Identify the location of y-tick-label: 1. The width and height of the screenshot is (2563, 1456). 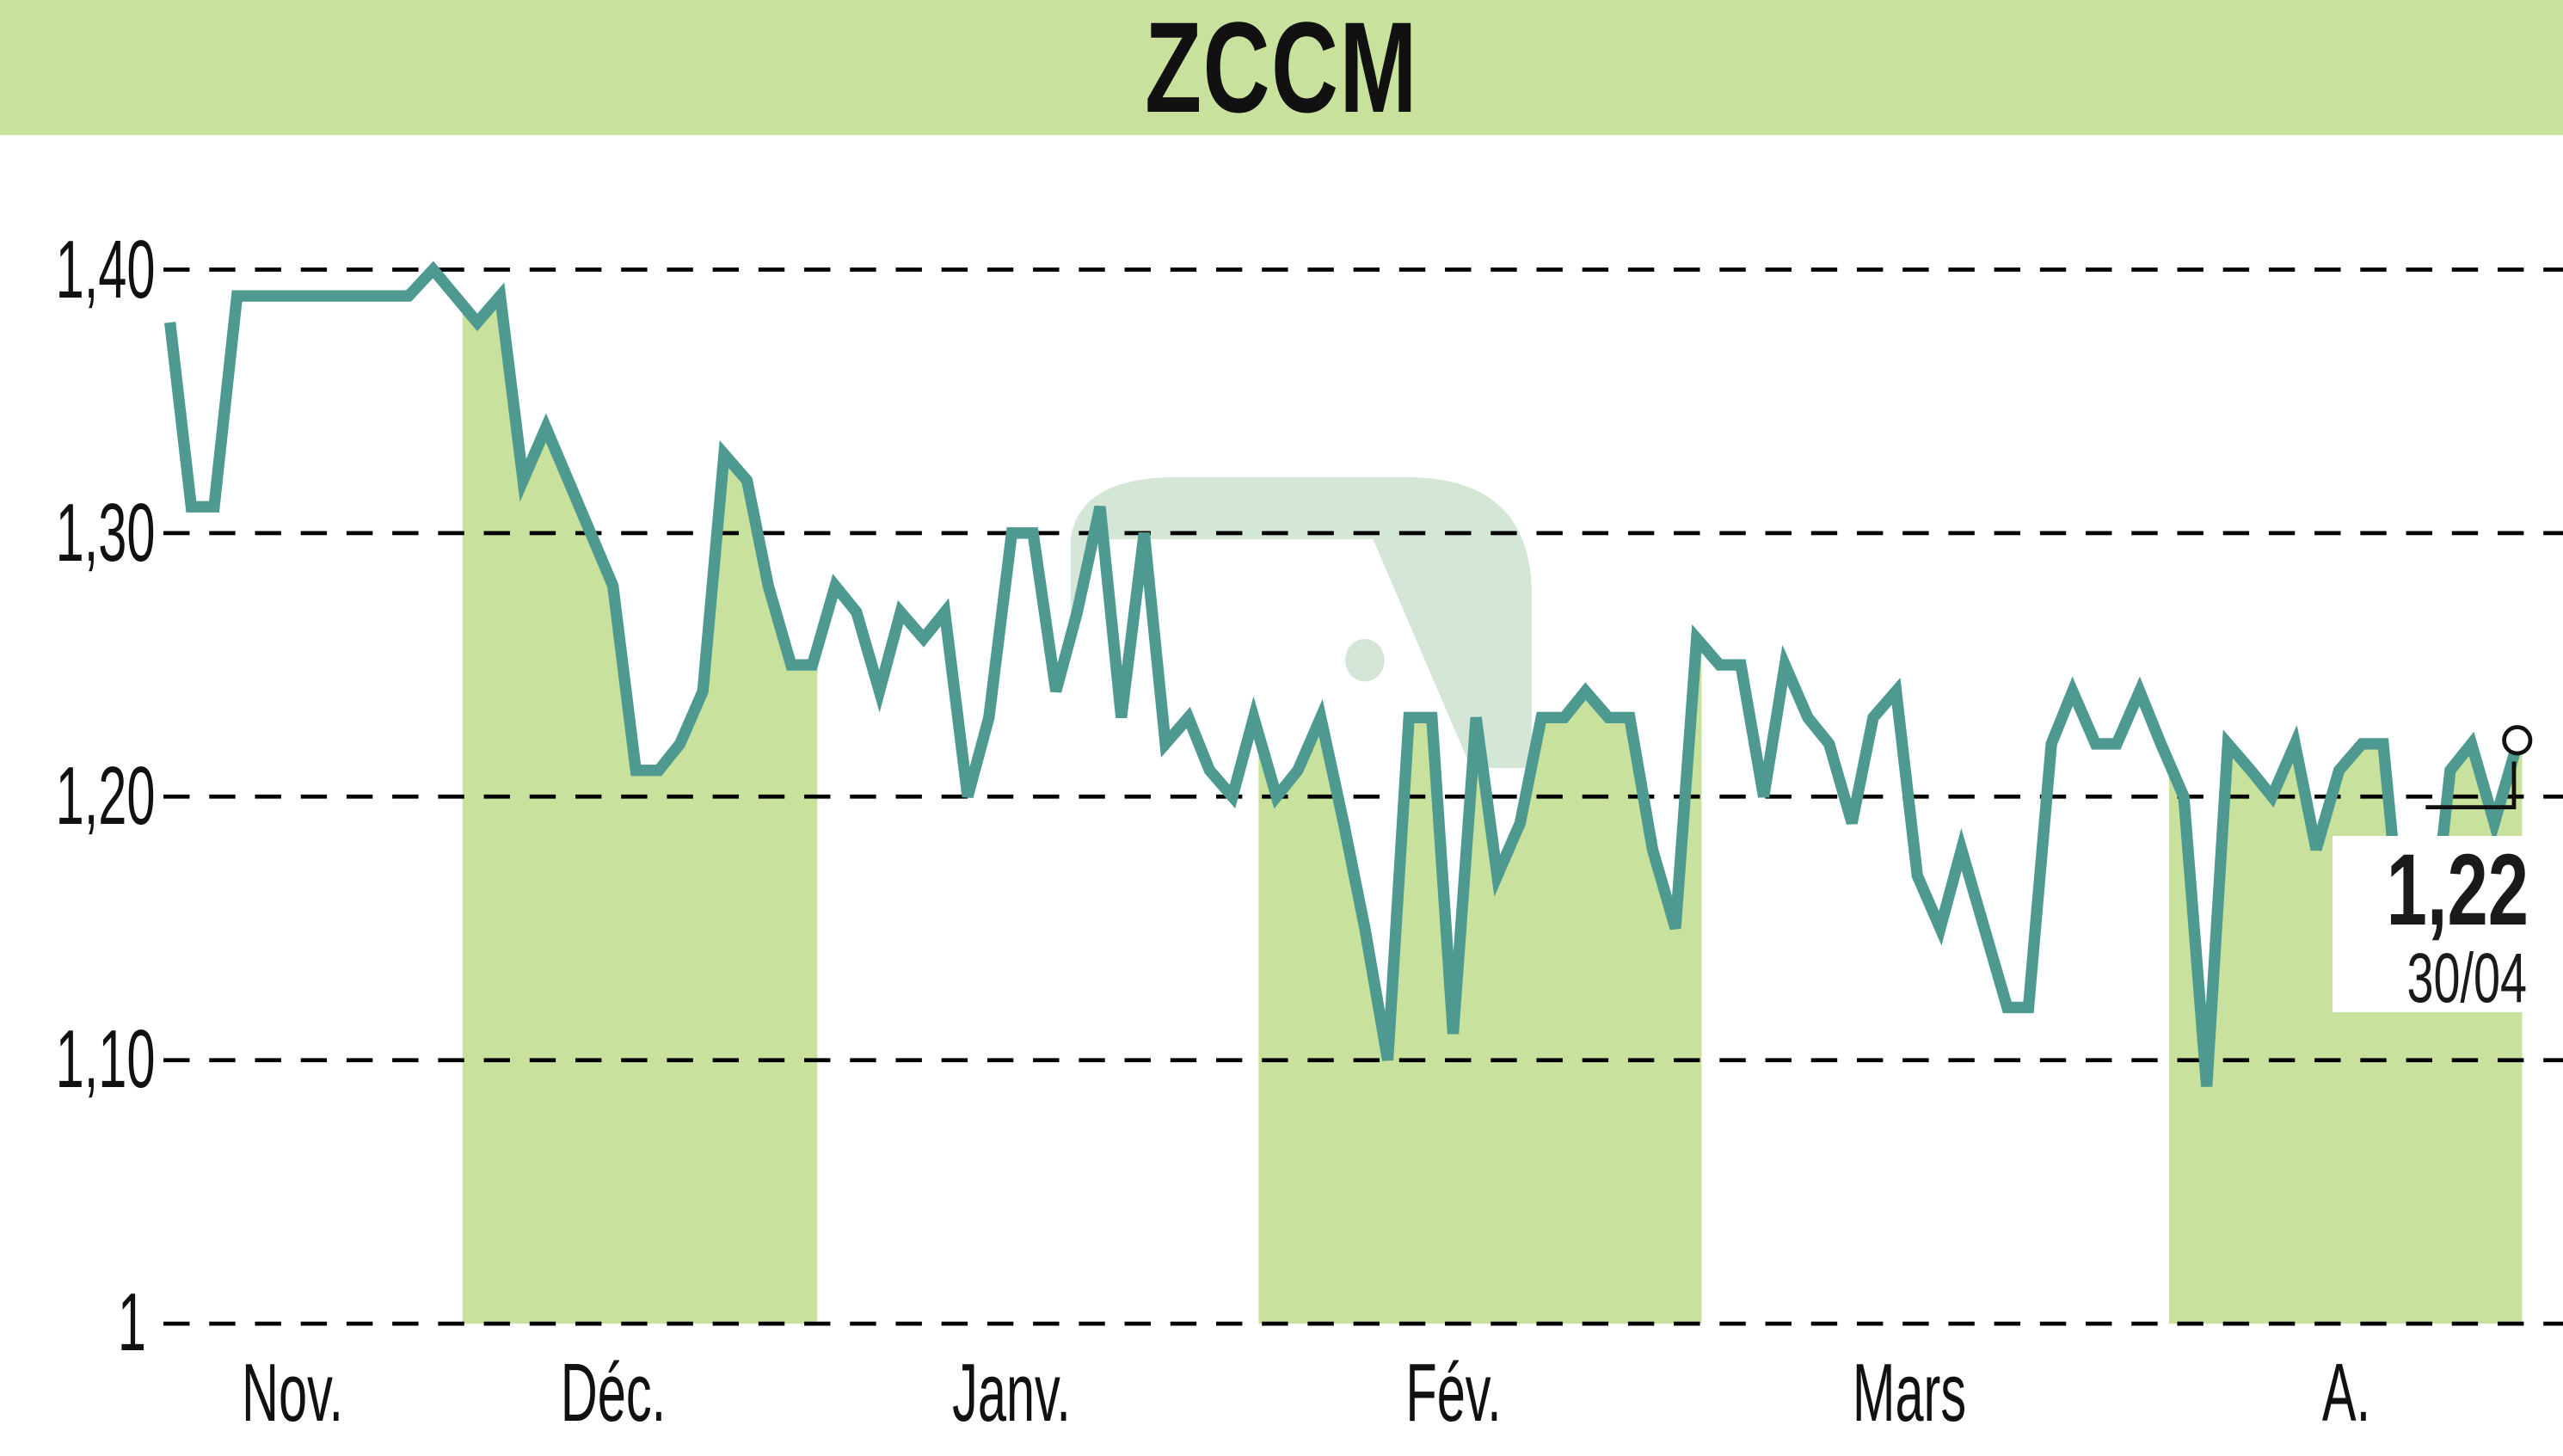
(131, 1322).